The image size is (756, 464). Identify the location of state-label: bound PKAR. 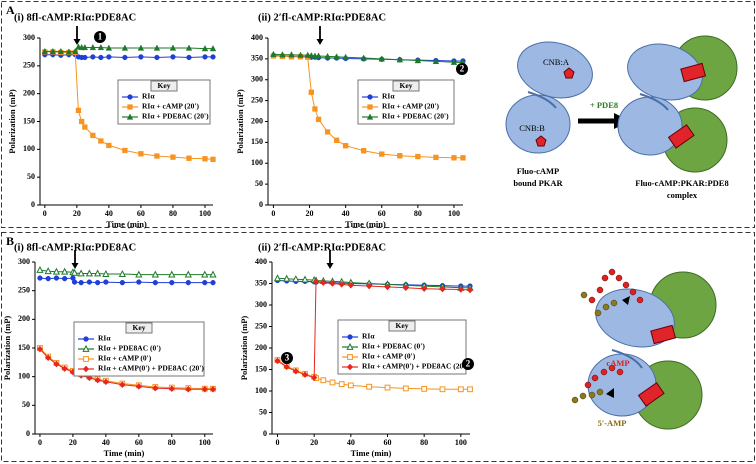
(538, 183).